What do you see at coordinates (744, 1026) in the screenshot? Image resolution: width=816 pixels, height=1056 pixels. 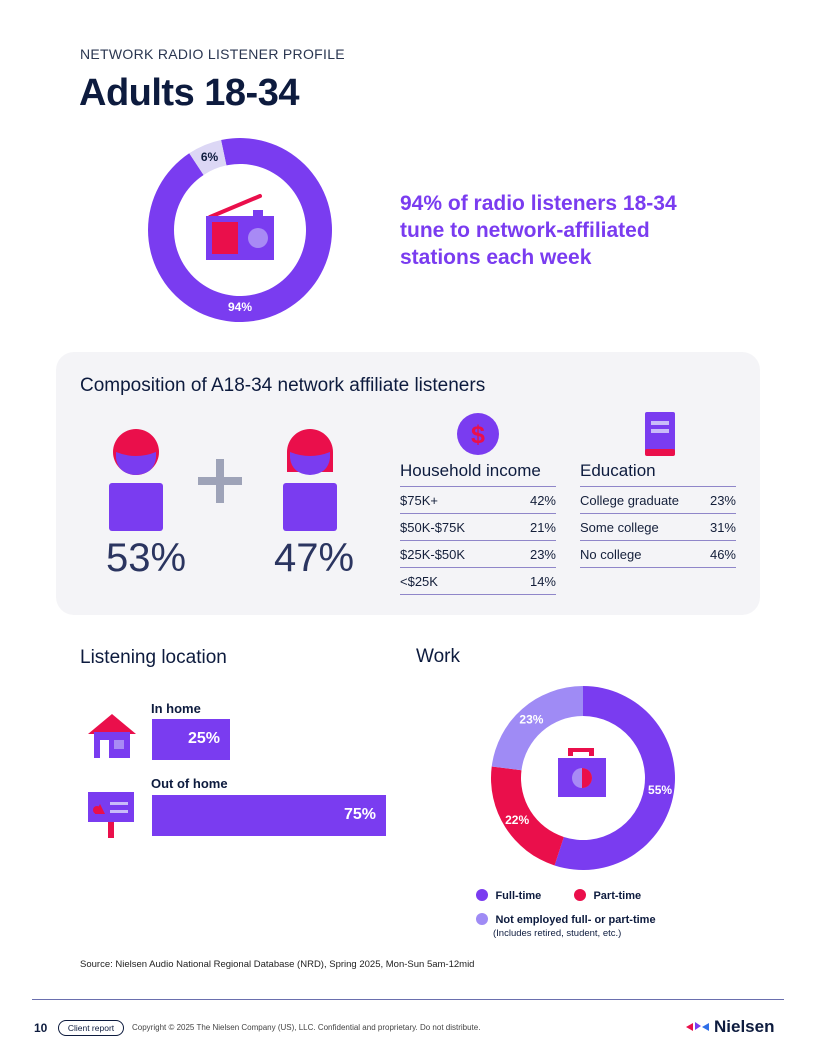 I see `brand-name: Nielsen` at bounding box center [744, 1026].